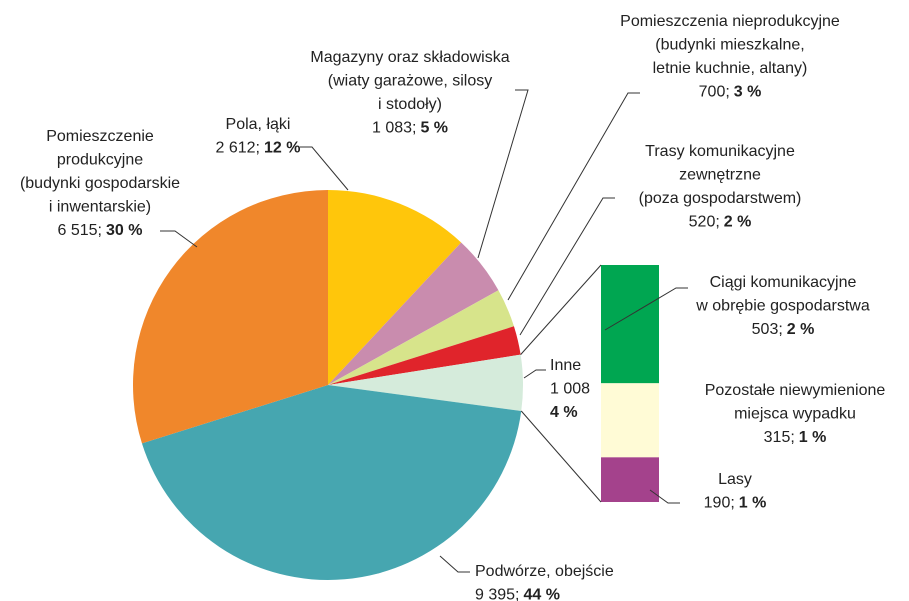 The height and width of the screenshot is (601, 909). I want to click on percent-label: 4 %, so click(564, 412).